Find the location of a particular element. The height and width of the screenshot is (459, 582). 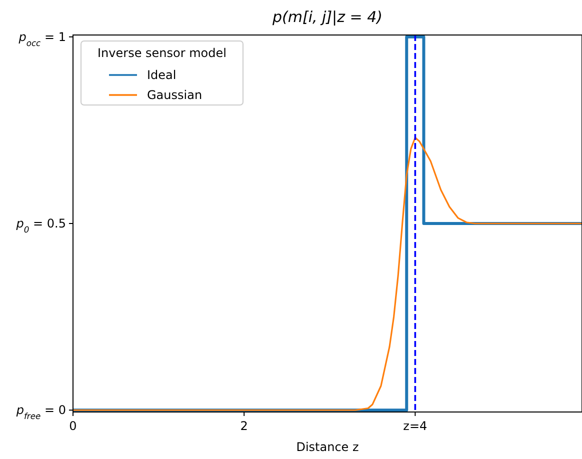

x-tick-label: 0 is located at coordinates (73, 426).